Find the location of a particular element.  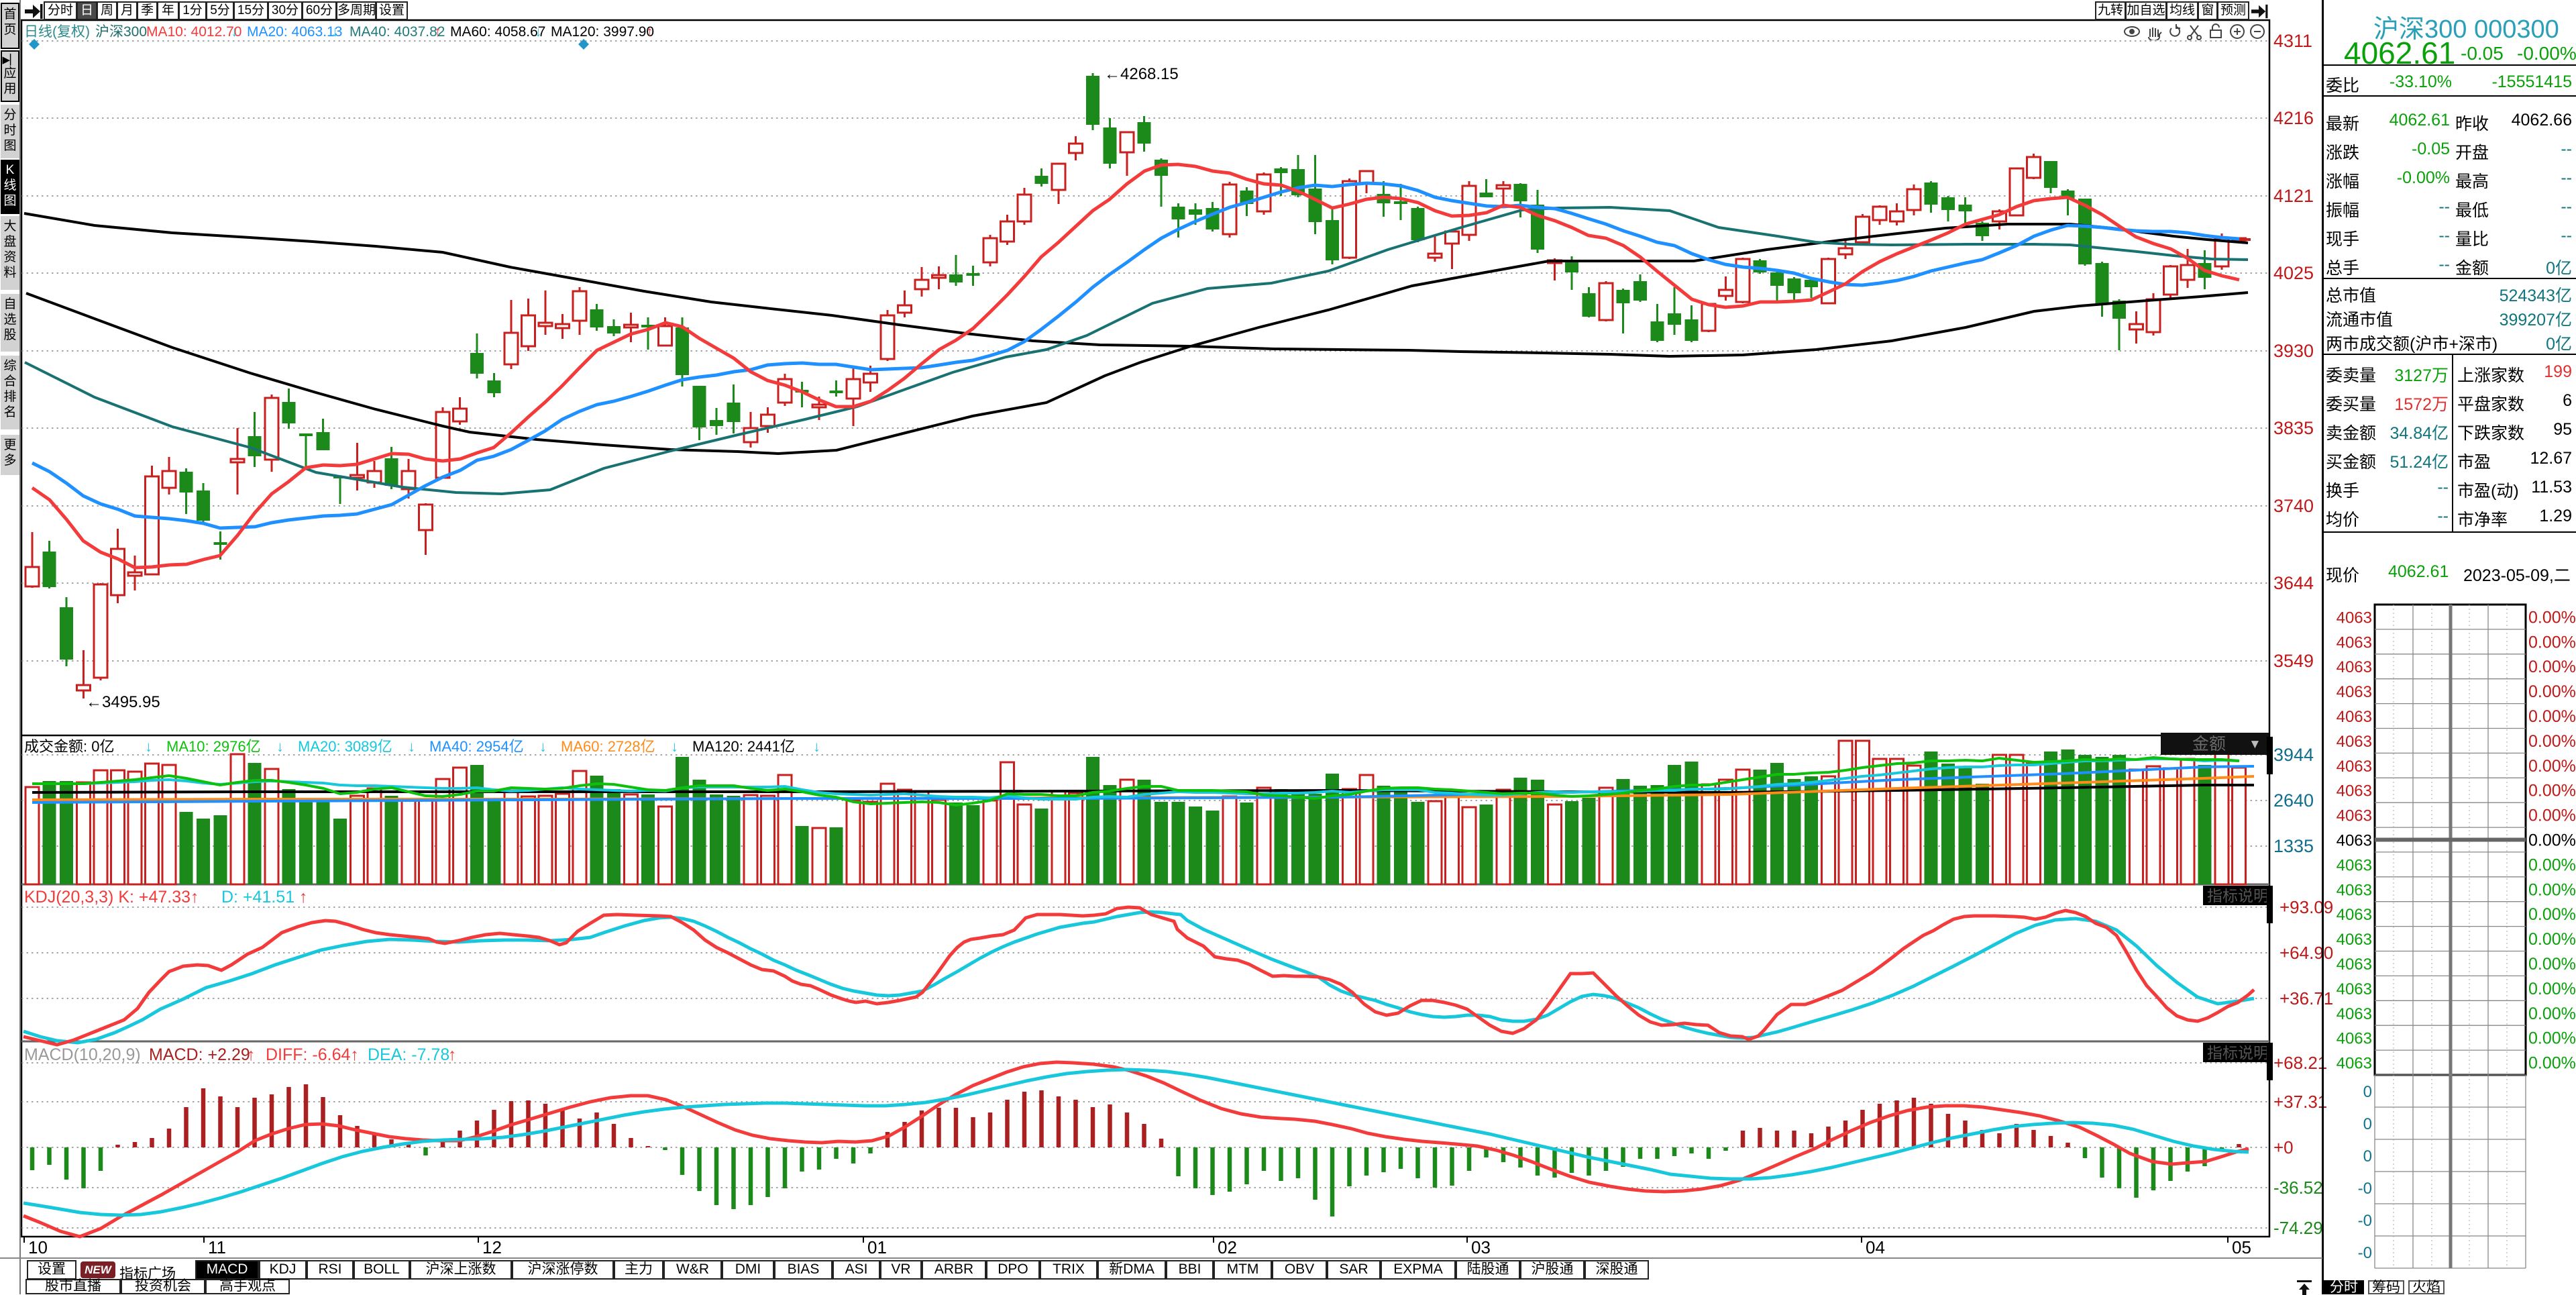

svg-text: MA60: 2728亿 is located at coordinates (608, 747).